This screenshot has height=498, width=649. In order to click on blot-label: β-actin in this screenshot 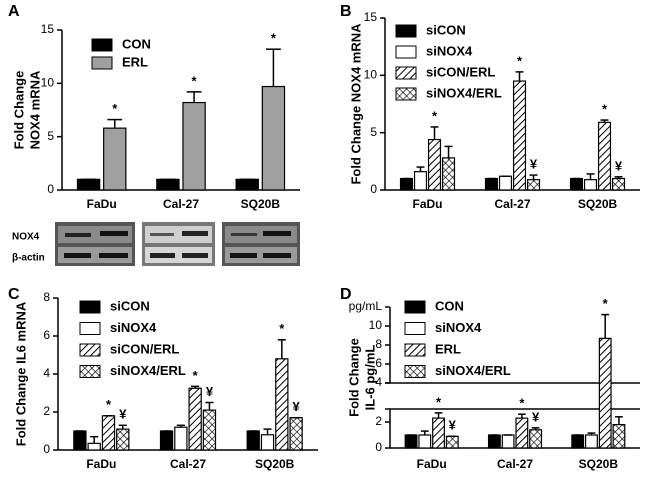, I will do `click(28, 258)`.